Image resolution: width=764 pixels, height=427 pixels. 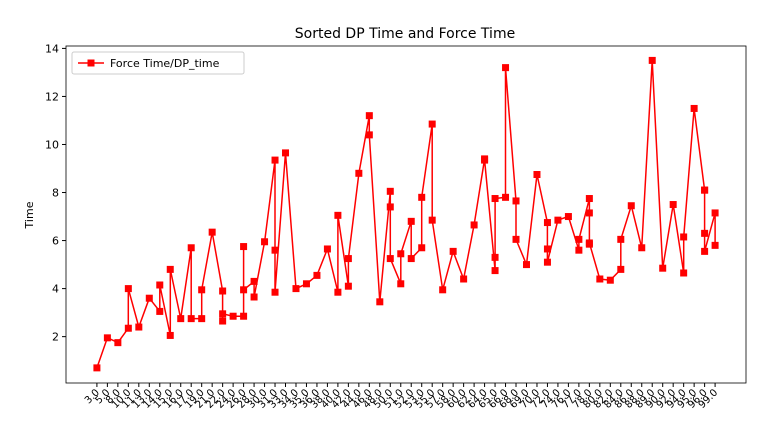 What do you see at coordinates (52, 48) in the screenshot?
I see `y-tick-label: 14` at bounding box center [52, 48].